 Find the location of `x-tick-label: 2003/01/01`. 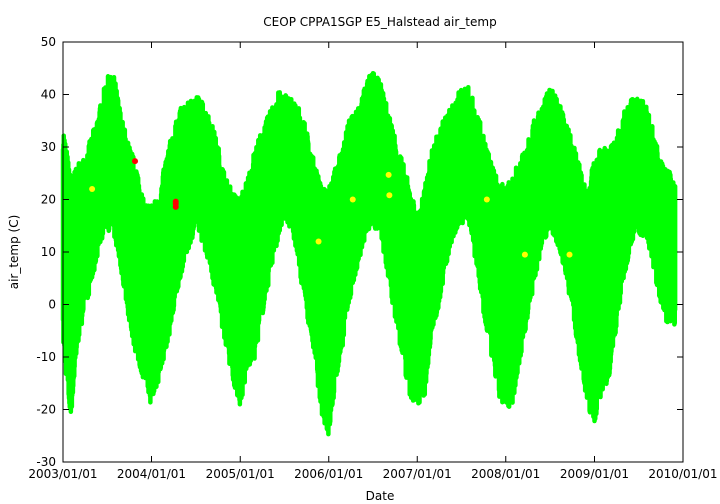

x-tick-label: 2003/01/01 is located at coordinates (62, 474).